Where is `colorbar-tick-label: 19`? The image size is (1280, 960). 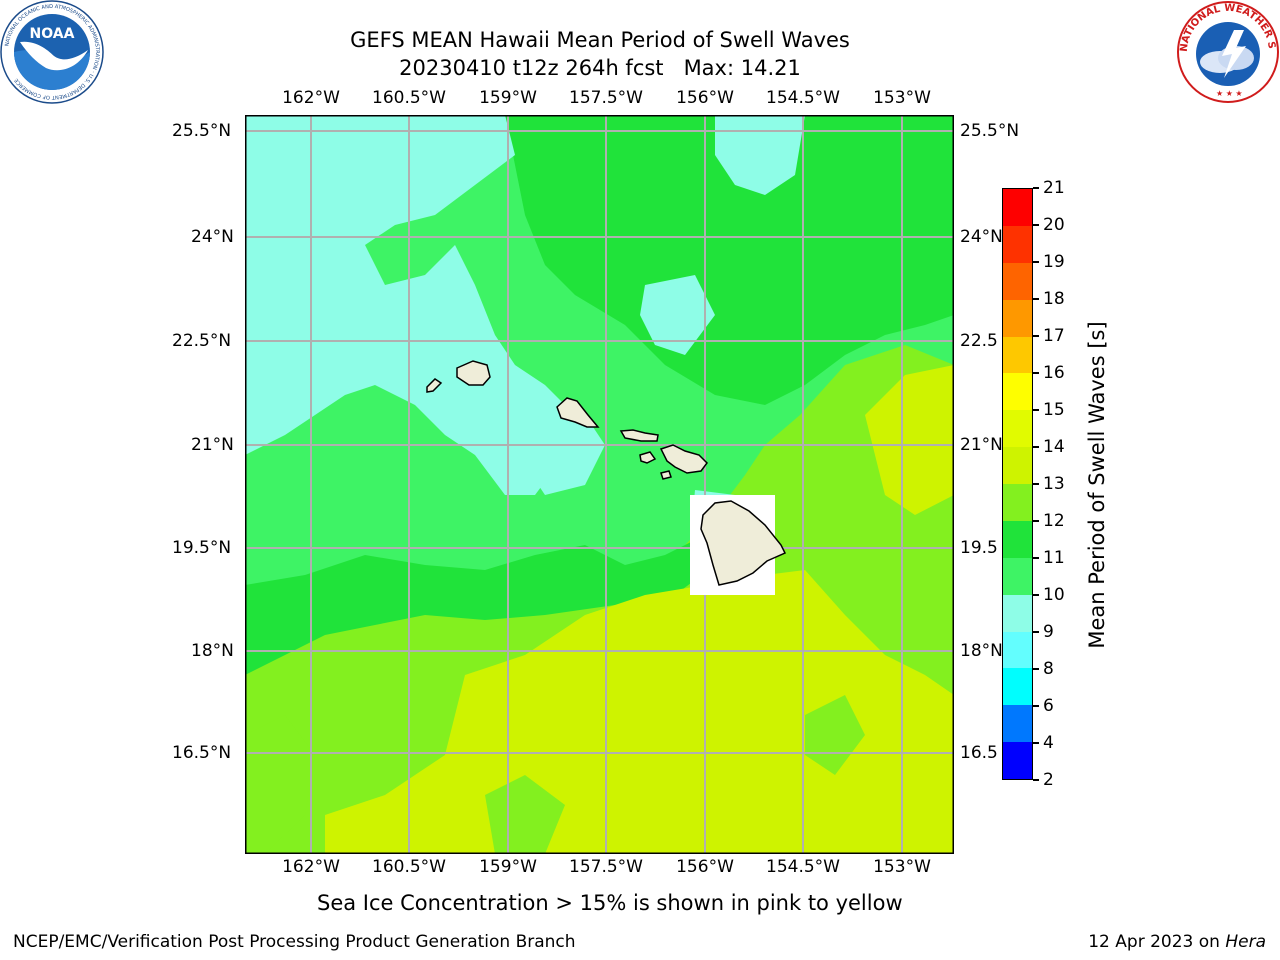
colorbar-tick-label: 19 is located at coordinates (1054, 262).